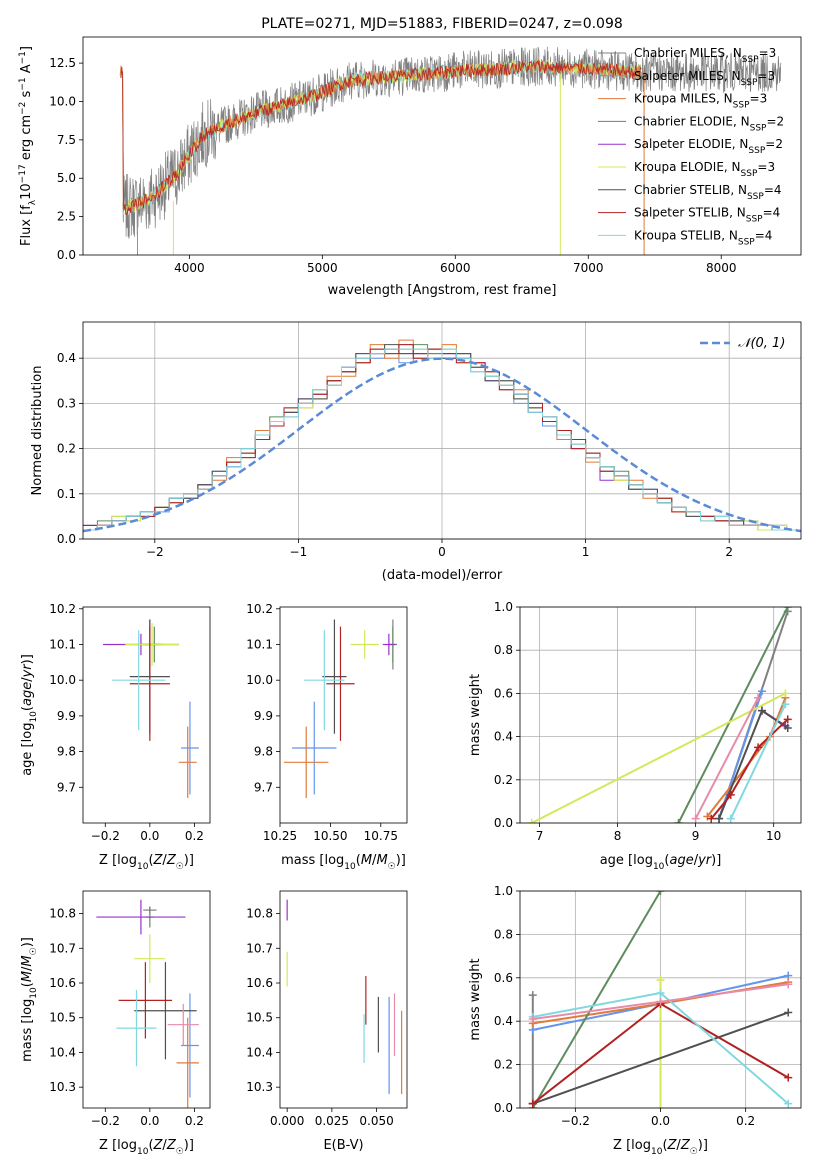  I want to click on y-axis-label: mass [log10(M/M☉)], so click(29, 999).